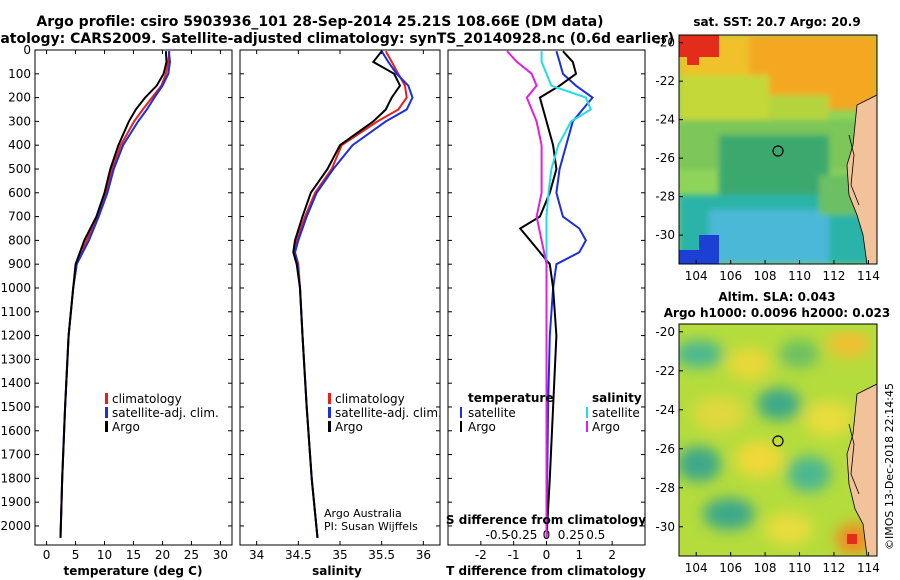  Describe the element at coordinates (521, 535) in the screenshot. I see `s-diff-tick-label: -0.25` at that location.